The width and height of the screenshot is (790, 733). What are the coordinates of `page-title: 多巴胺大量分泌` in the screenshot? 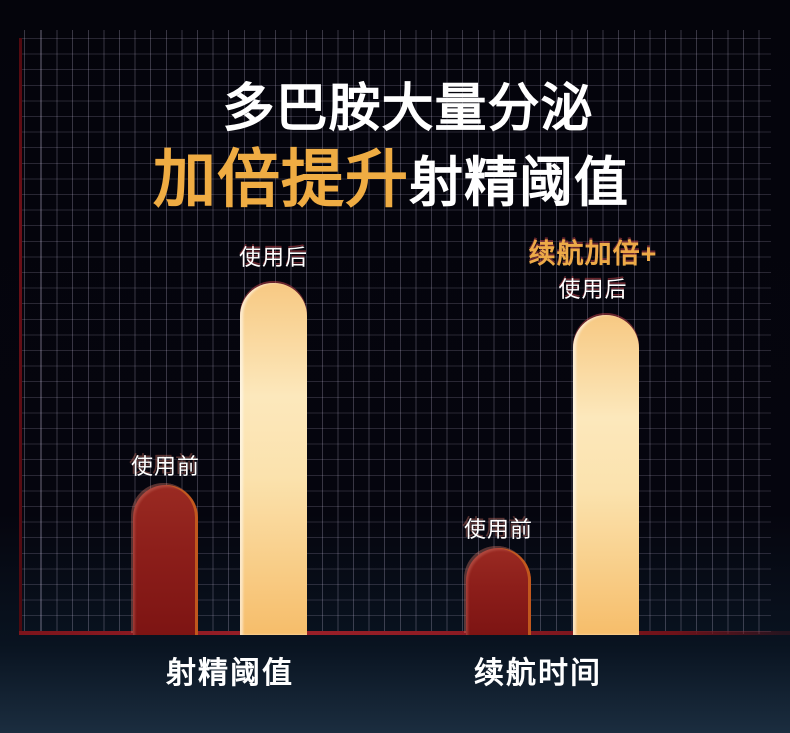 It's located at (408, 109).